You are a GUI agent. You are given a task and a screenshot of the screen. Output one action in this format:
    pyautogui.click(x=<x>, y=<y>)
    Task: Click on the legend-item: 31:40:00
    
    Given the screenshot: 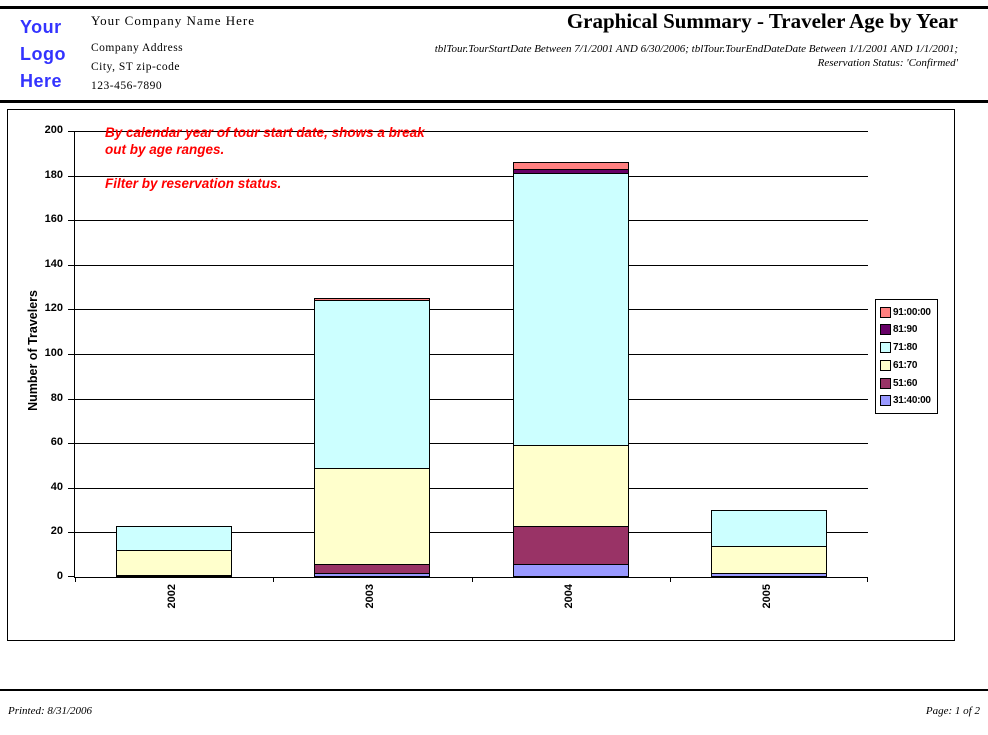 What is the action you would take?
    pyautogui.click(x=908, y=401)
    